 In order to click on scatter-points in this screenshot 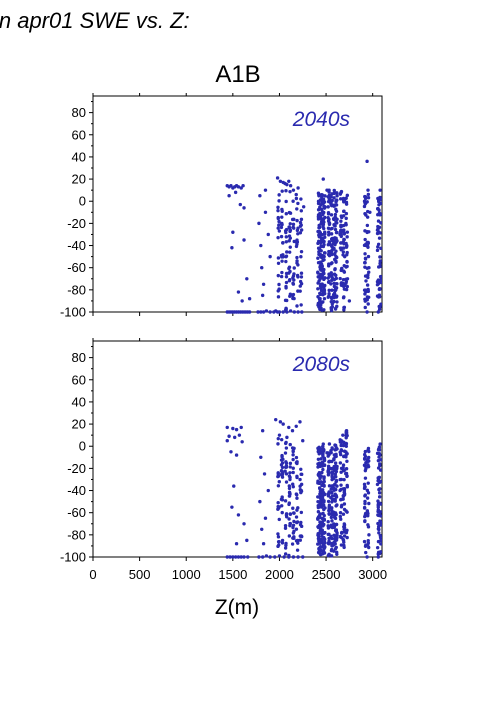, I will do `click(304, 488)`.